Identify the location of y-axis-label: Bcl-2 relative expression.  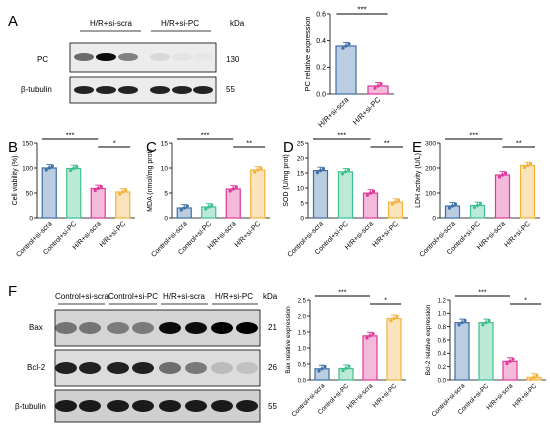
(428, 339).